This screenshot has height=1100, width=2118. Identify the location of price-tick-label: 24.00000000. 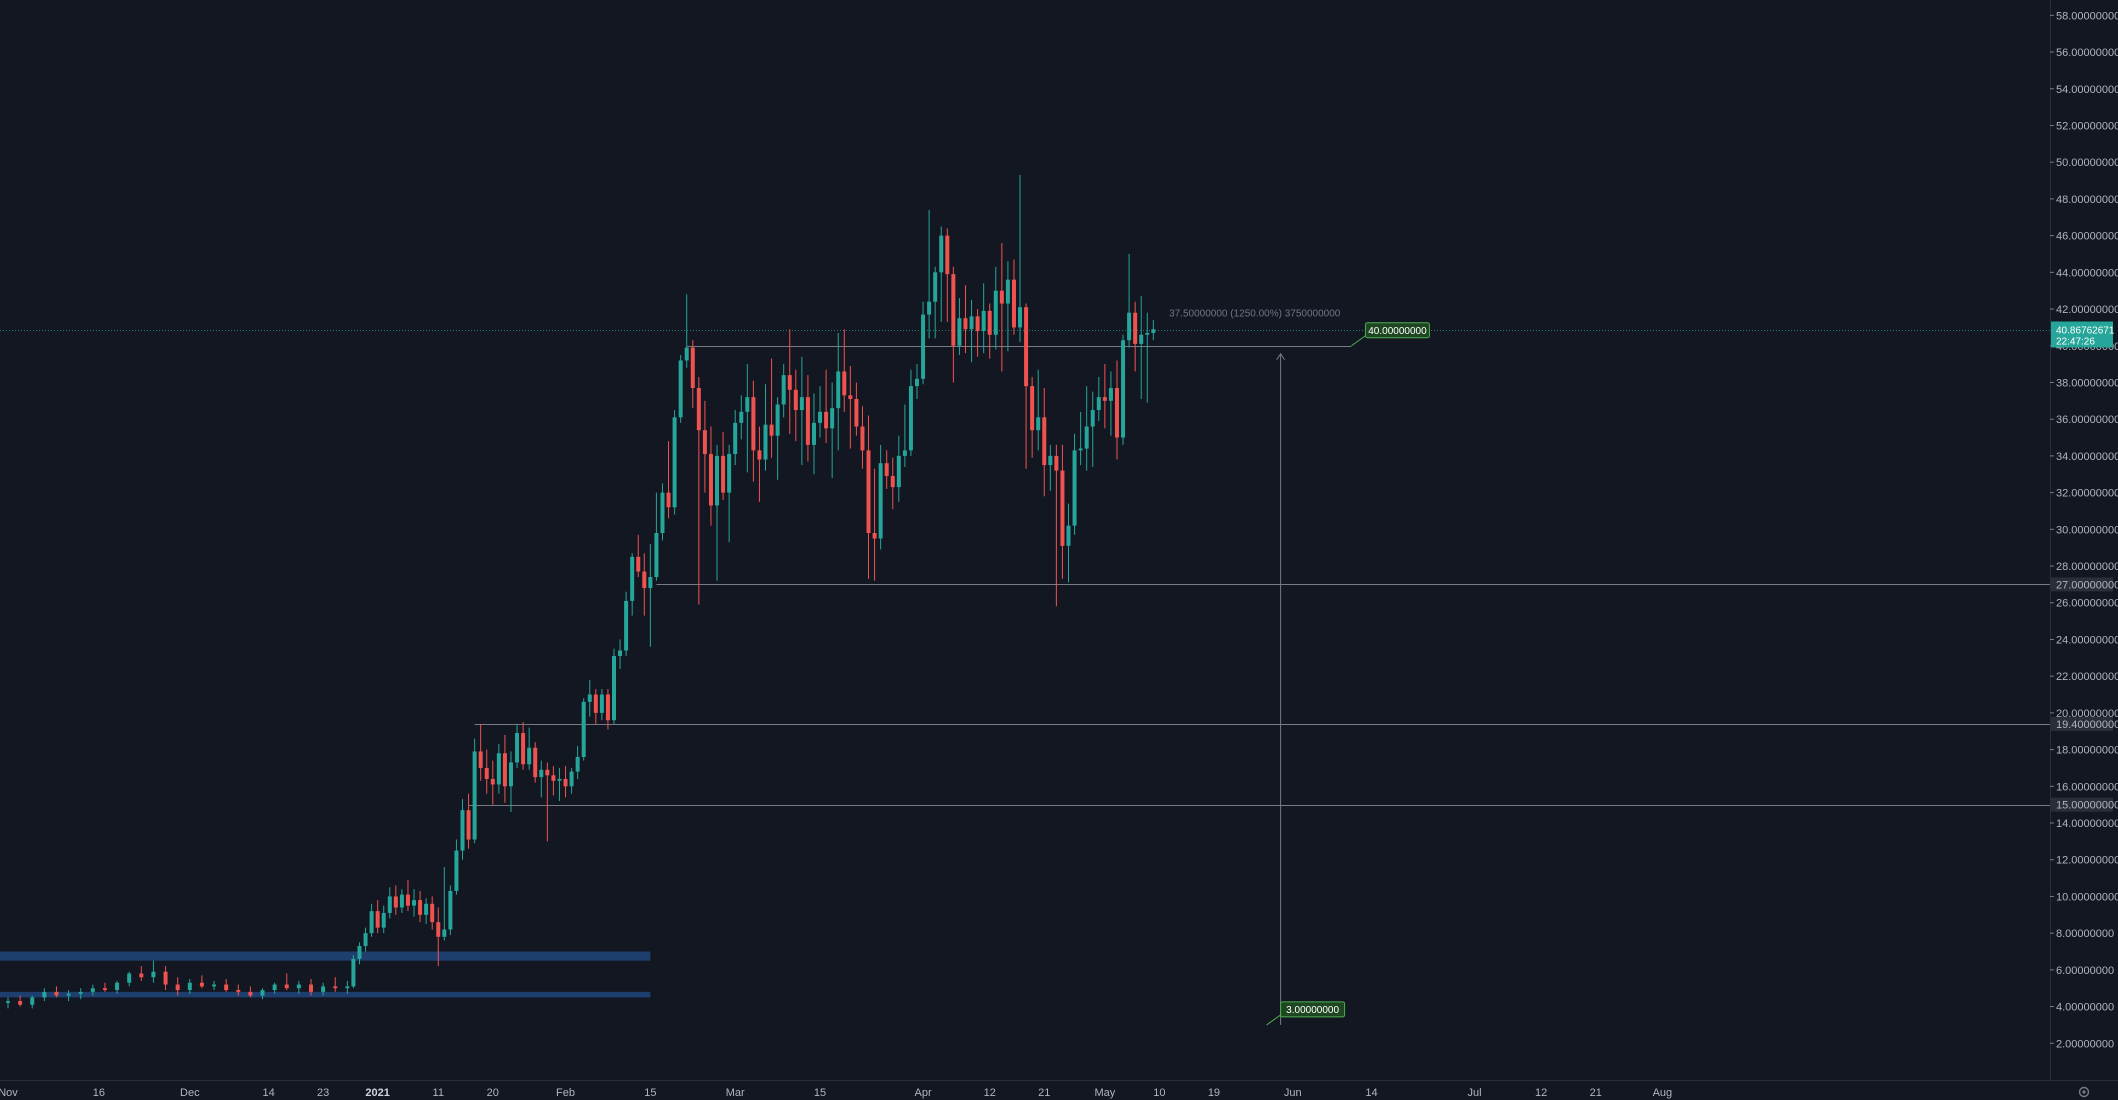
(2087, 640).